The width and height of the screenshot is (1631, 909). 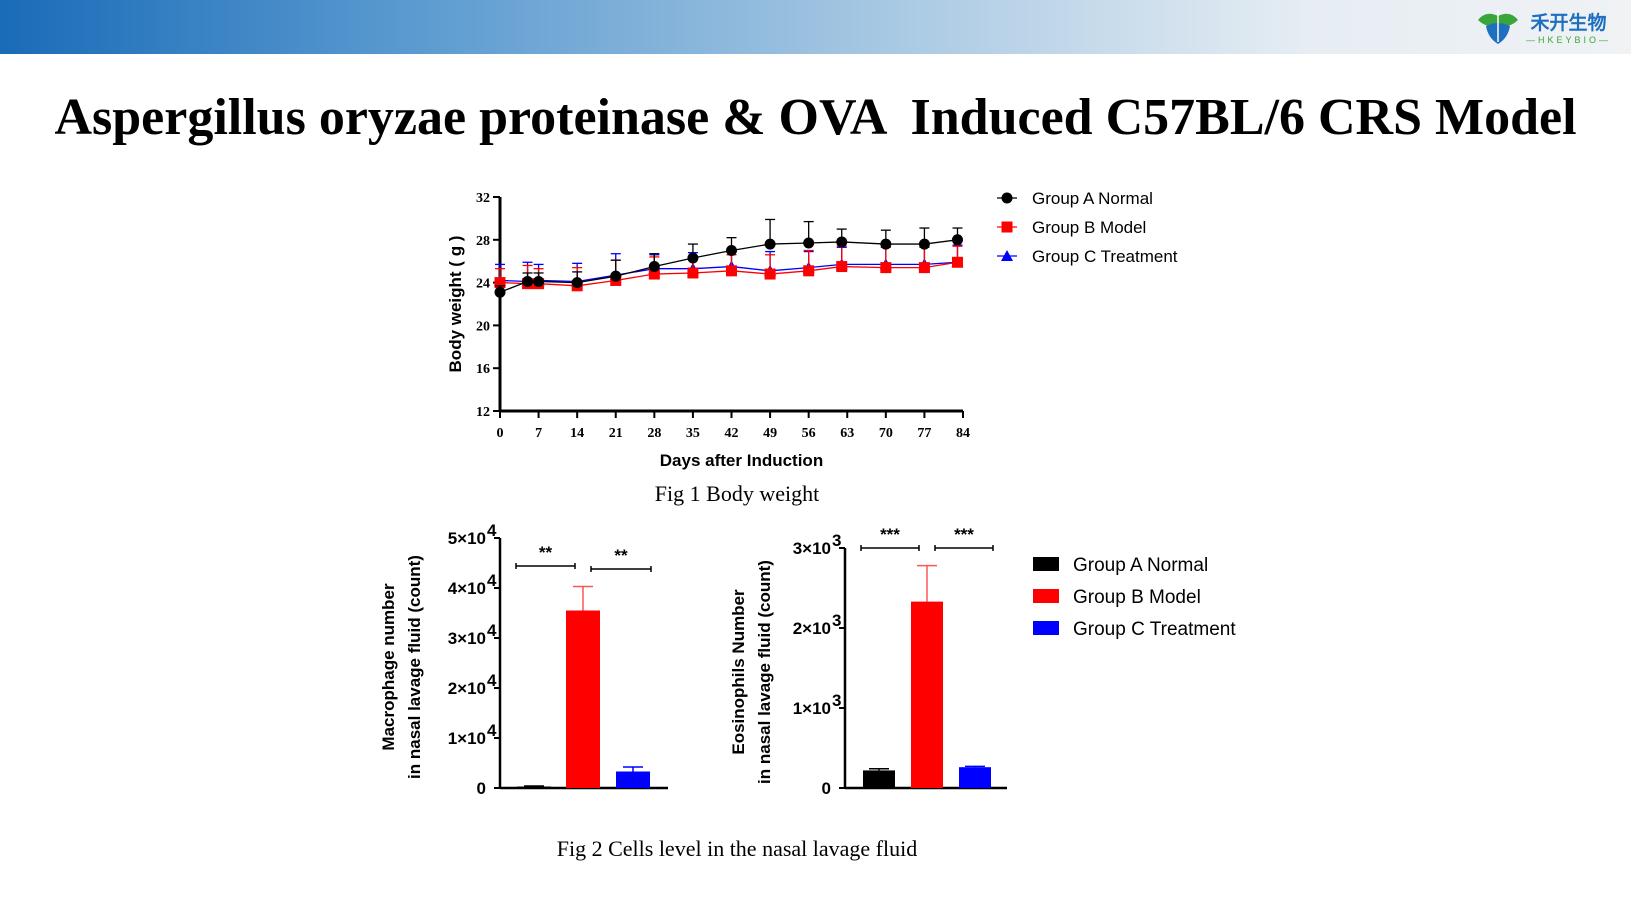 What do you see at coordinates (483, 369) in the screenshot?
I see `y-tick-label: 16` at bounding box center [483, 369].